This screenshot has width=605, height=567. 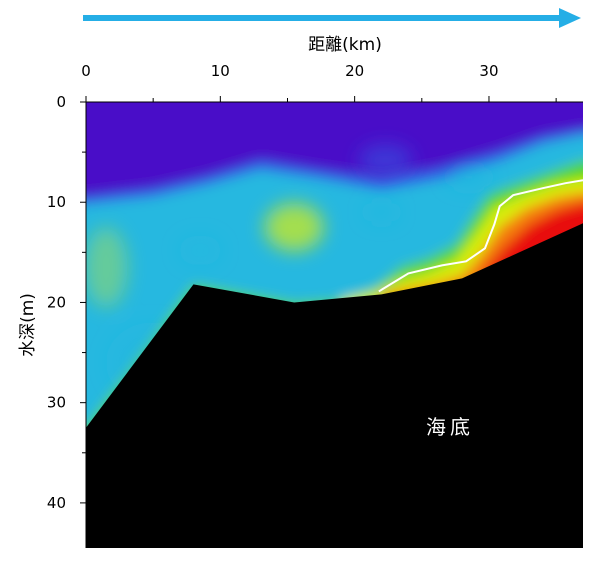 What do you see at coordinates (220, 71) in the screenshot?
I see `x-tick-label: 10` at bounding box center [220, 71].